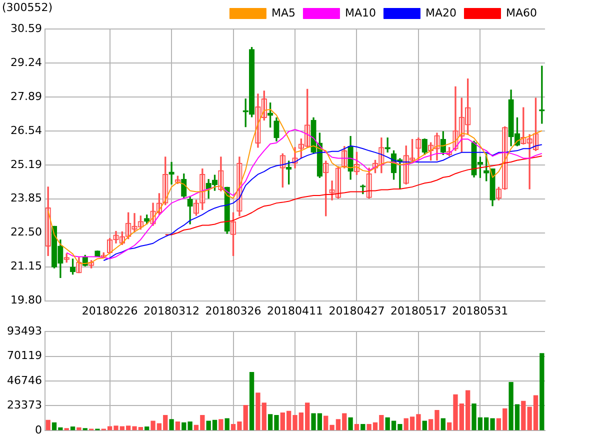  I want to click on x-tick-label: 20180517, so click(418, 311).